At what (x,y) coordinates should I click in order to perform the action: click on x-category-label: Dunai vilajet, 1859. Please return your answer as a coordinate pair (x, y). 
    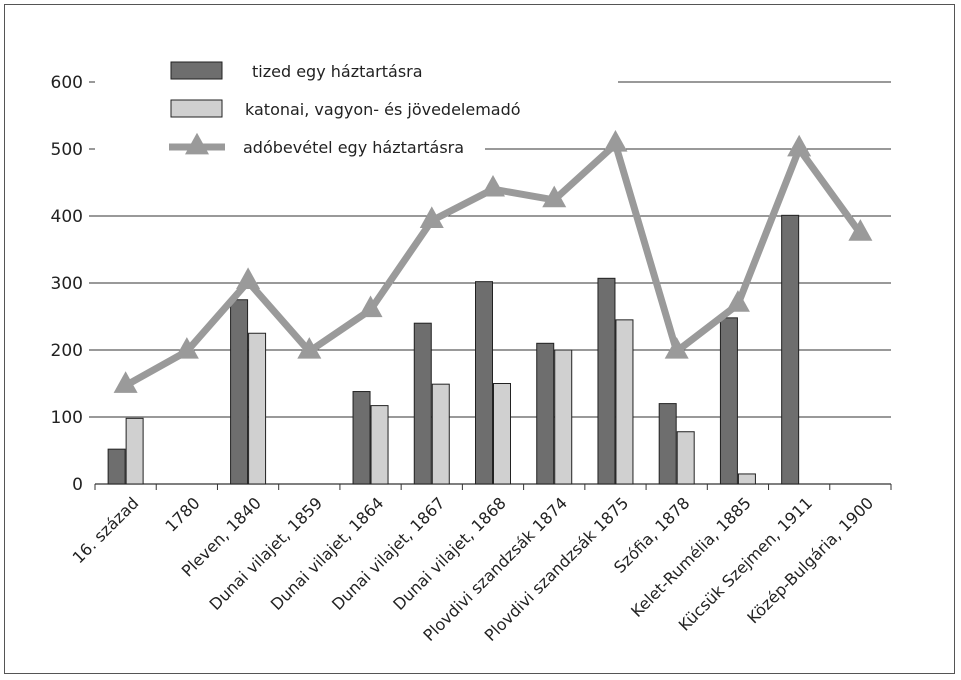
    Looking at the image, I should click on (266, 553).